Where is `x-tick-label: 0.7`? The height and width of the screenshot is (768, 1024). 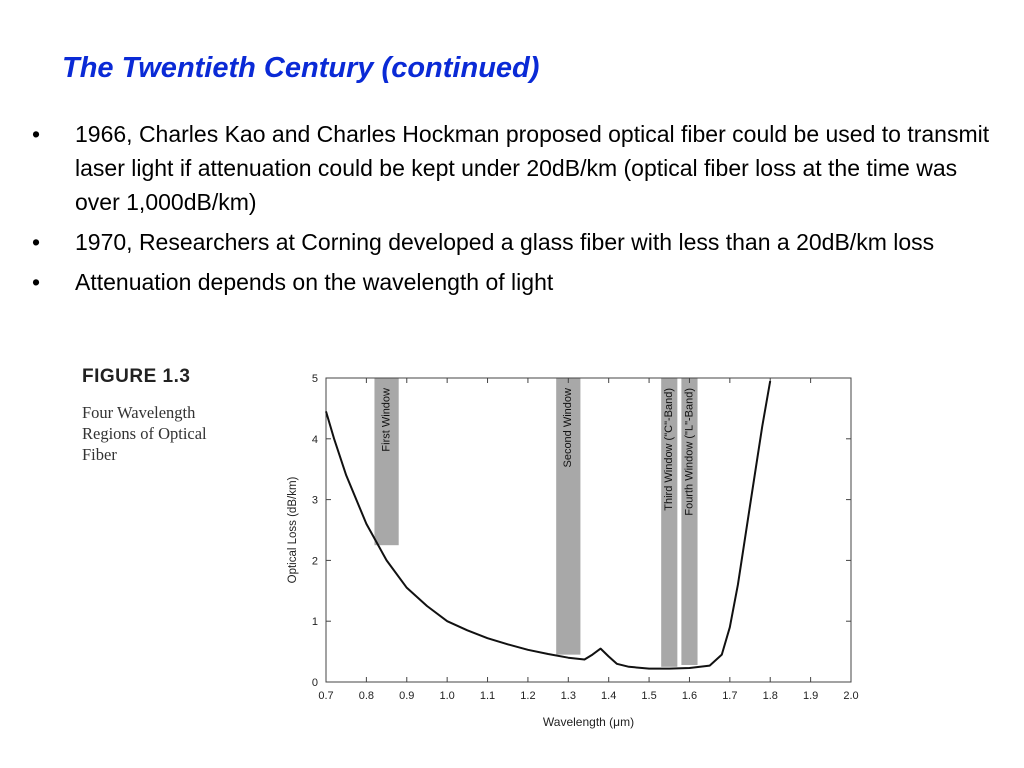 x-tick-label: 0.7 is located at coordinates (325, 696).